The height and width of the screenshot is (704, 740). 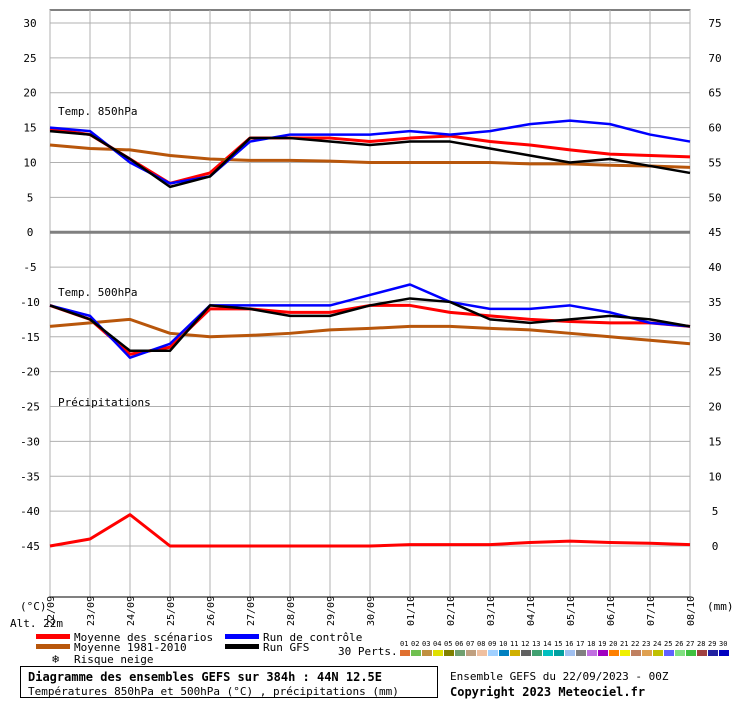 What do you see at coordinates (30, 372) in the screenshot?
I see `left-tick-label: -20` at bounding box center [30, 372].